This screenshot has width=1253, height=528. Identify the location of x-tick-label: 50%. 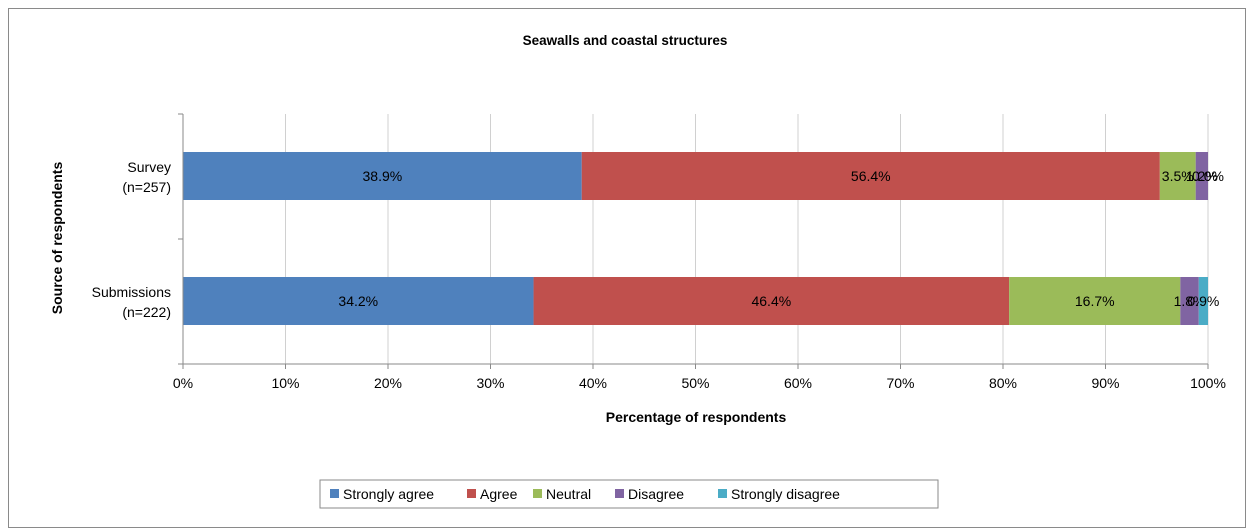
(695, 383).